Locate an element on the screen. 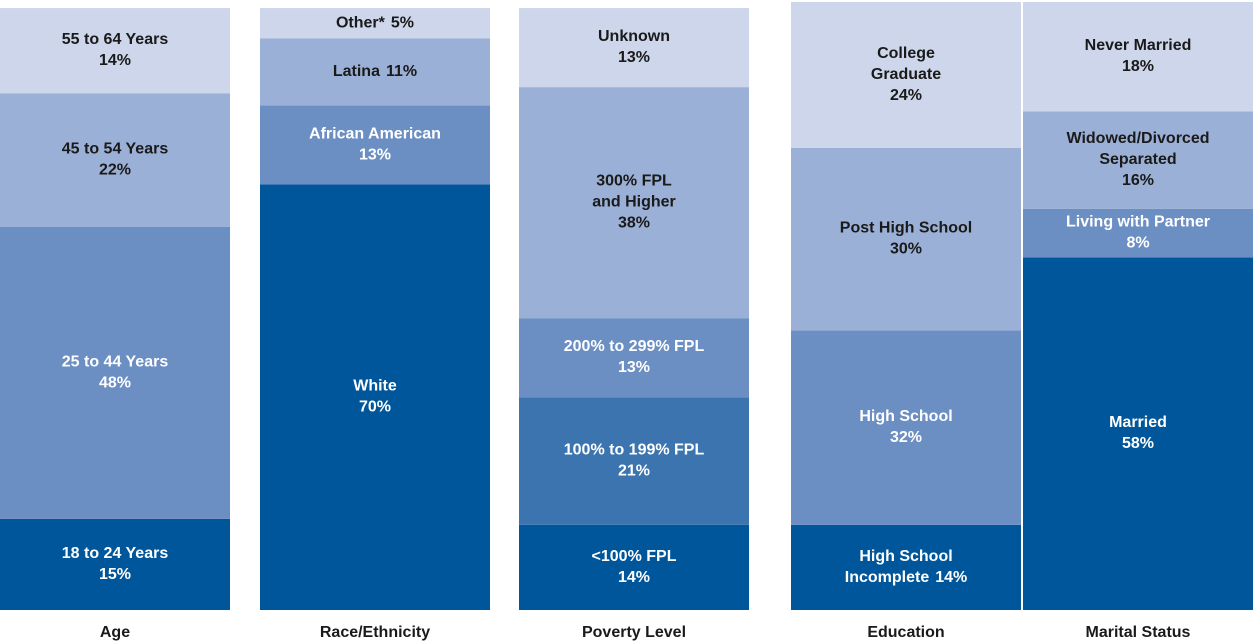 This screenshot has height=643, width=1254. segment-value: 5% is located at coordinates (402, 22).